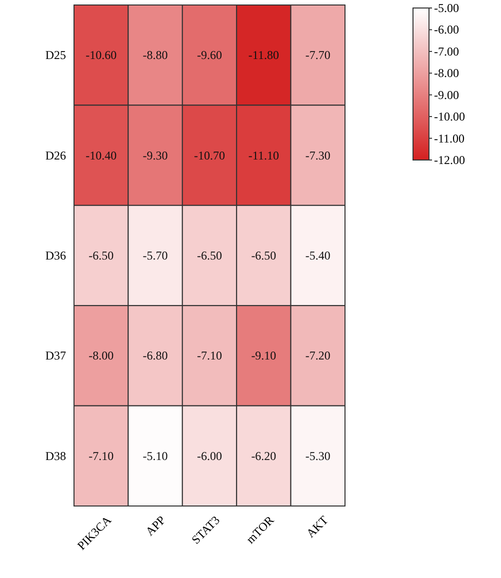 This screenshot has height=578, width=501. Describe the element at coordinates (209, 155) in the screenshot. I see `data-label: -10.70` at that location.